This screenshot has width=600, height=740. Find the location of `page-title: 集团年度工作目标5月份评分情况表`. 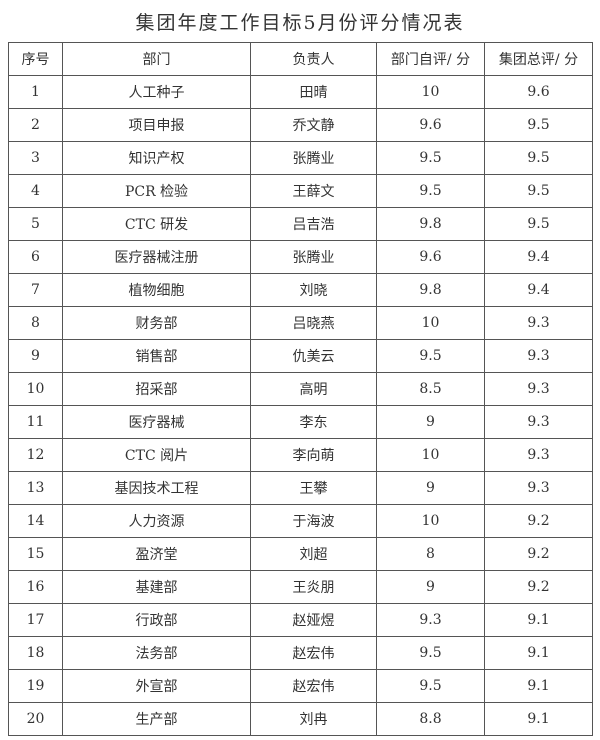

page-title: 集团年度工作目标5月份评分情况表 is located at coordinates (300, 23).